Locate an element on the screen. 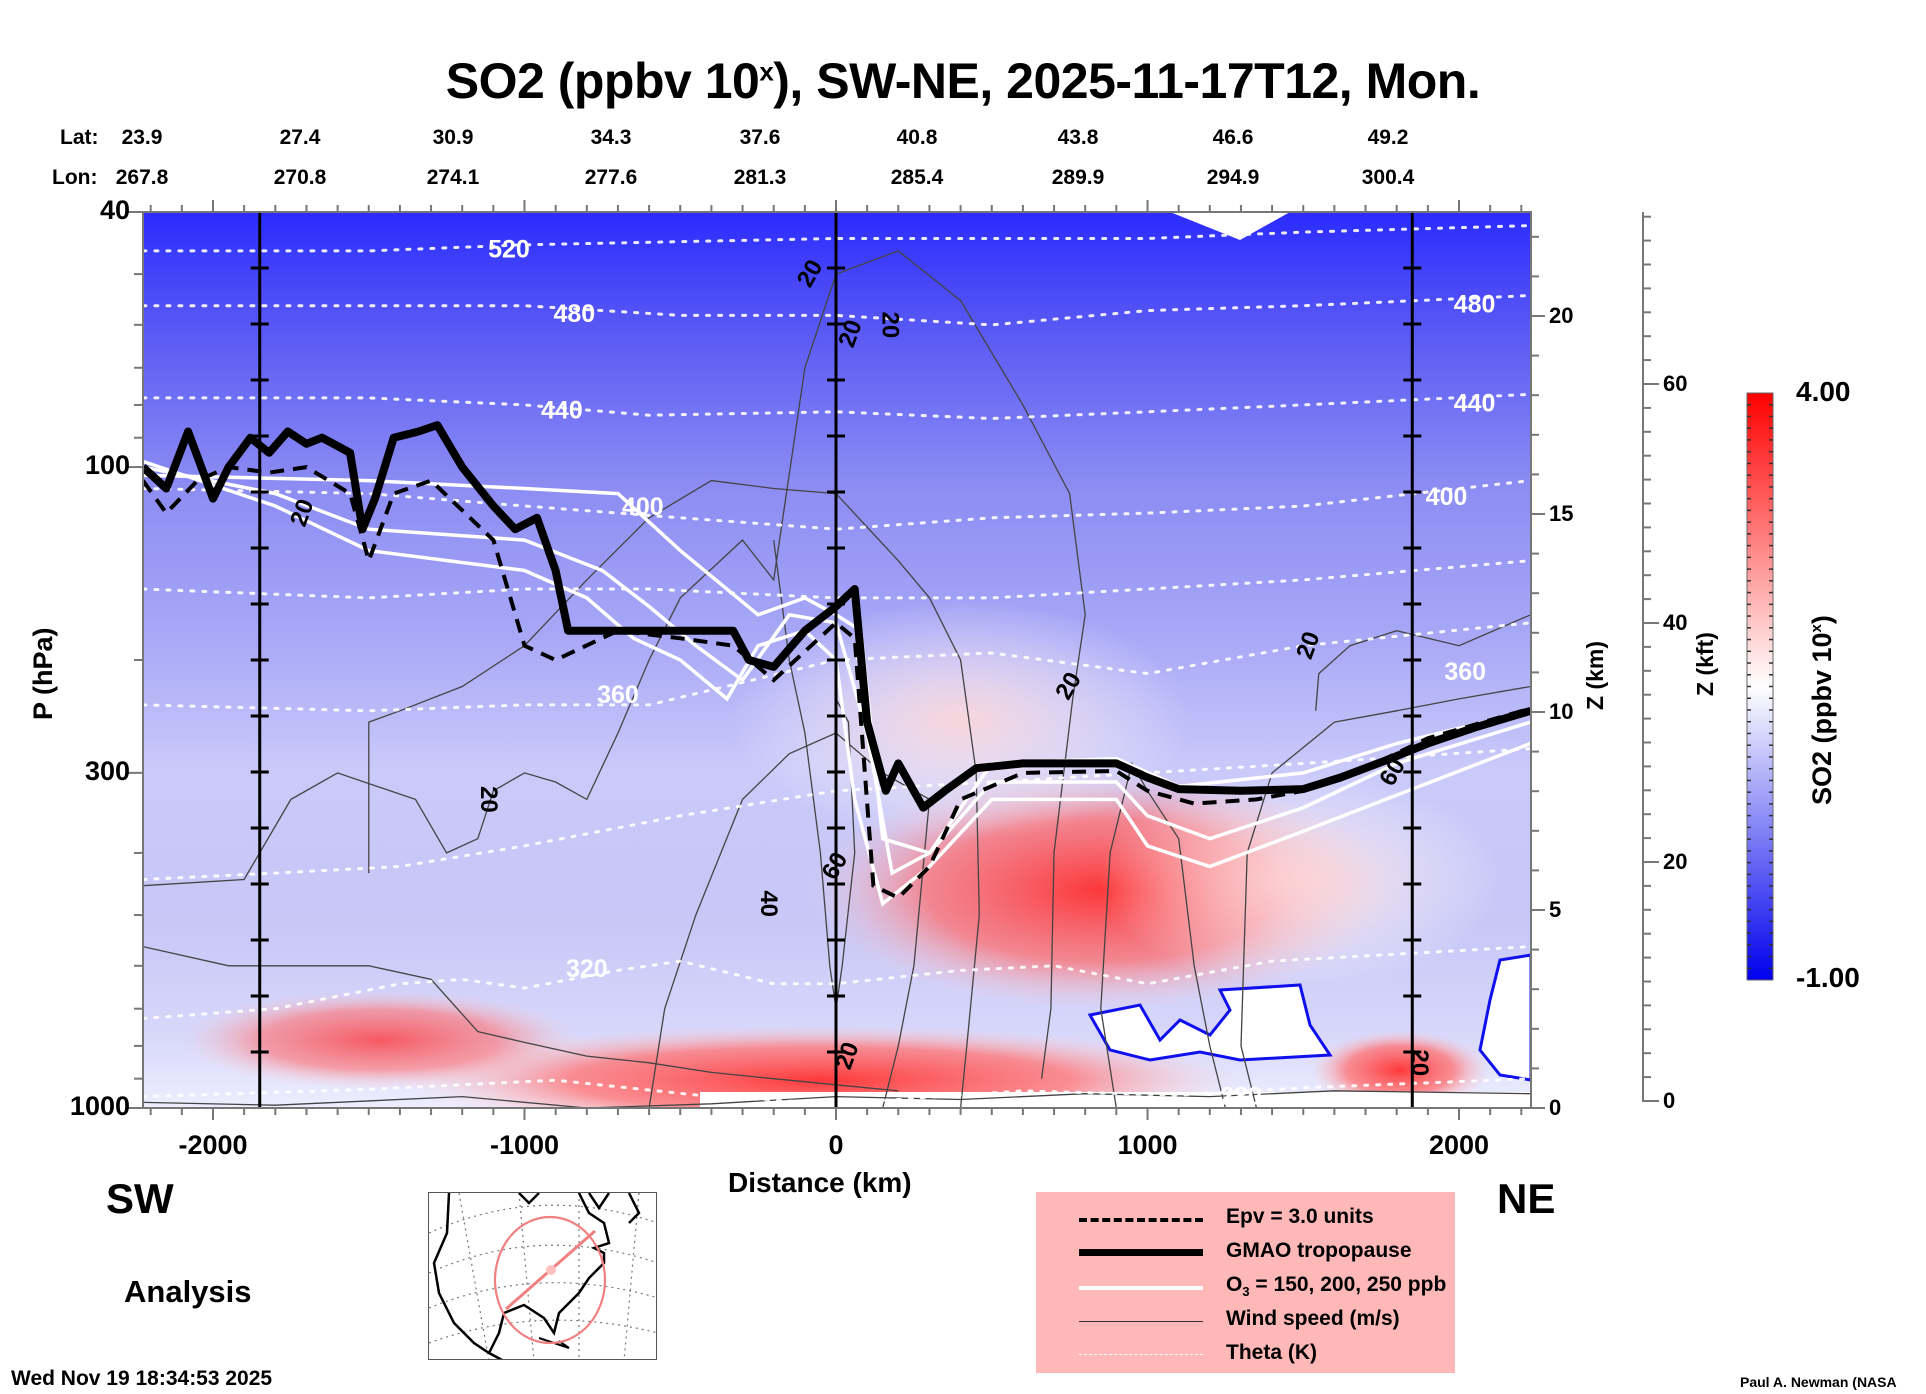 This screenshot has height=1394, width=1926. legend-label-theta: Theta (K) is located at coordinates (1271, 1352).